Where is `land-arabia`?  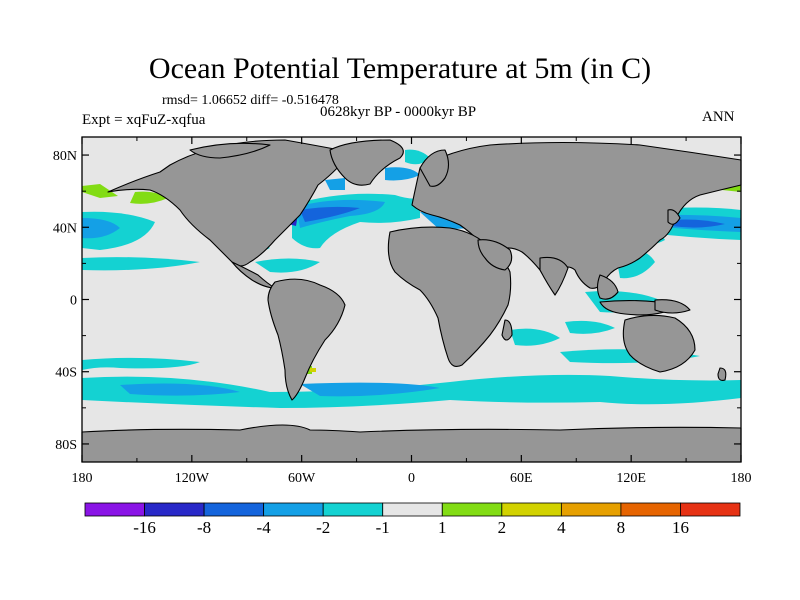 land-arabia is located at coordinates (495, 255).